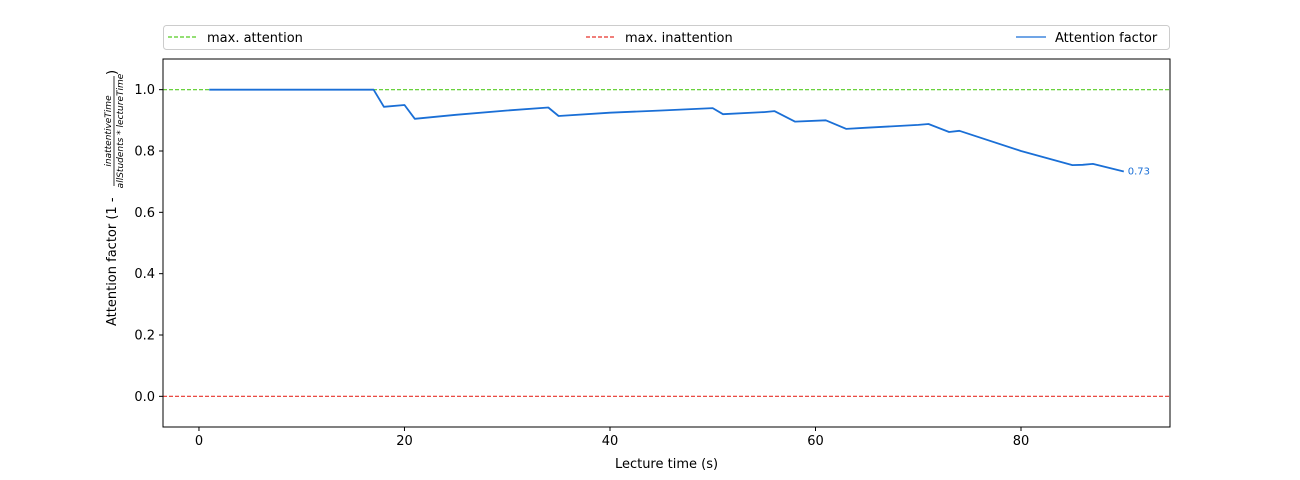  I want to click on x-tick-label: 40, so click(610, 441).